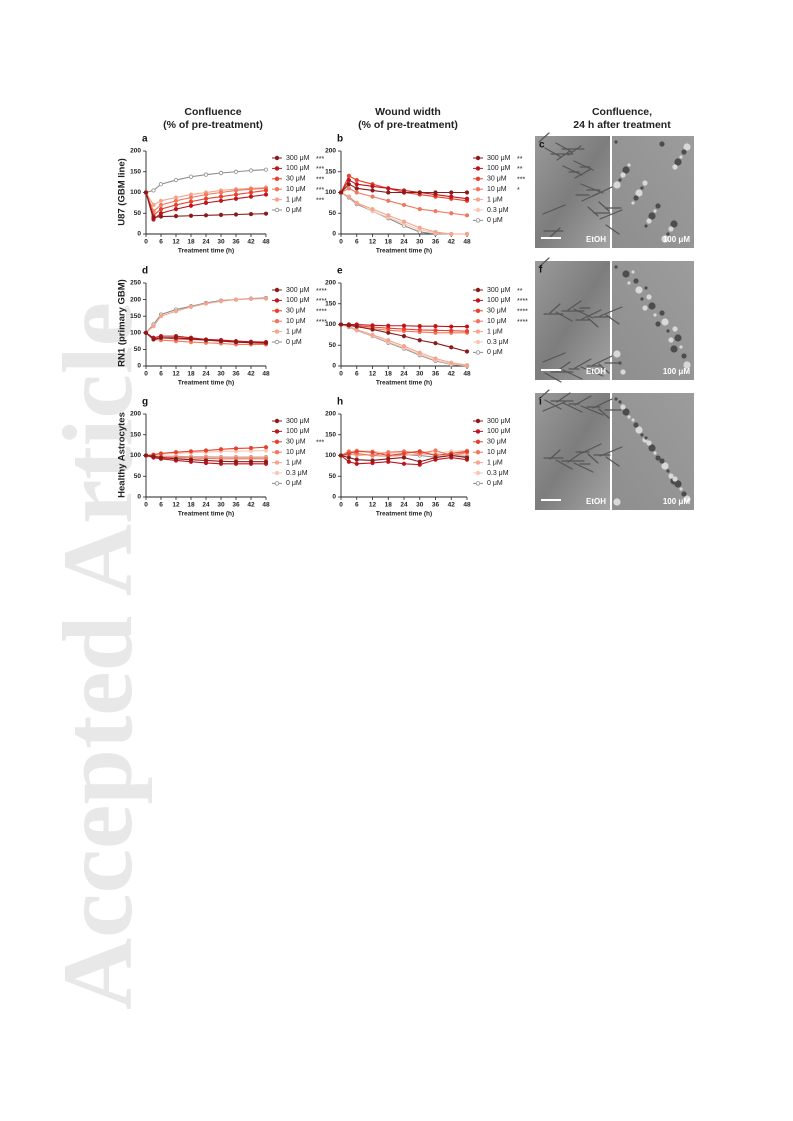 This screenshot has width=793, height=1121. What do you see at coordinates (497, 442) in the screenshot?
I see `legend-label: 30 μM` at bounding box center [497, 442].